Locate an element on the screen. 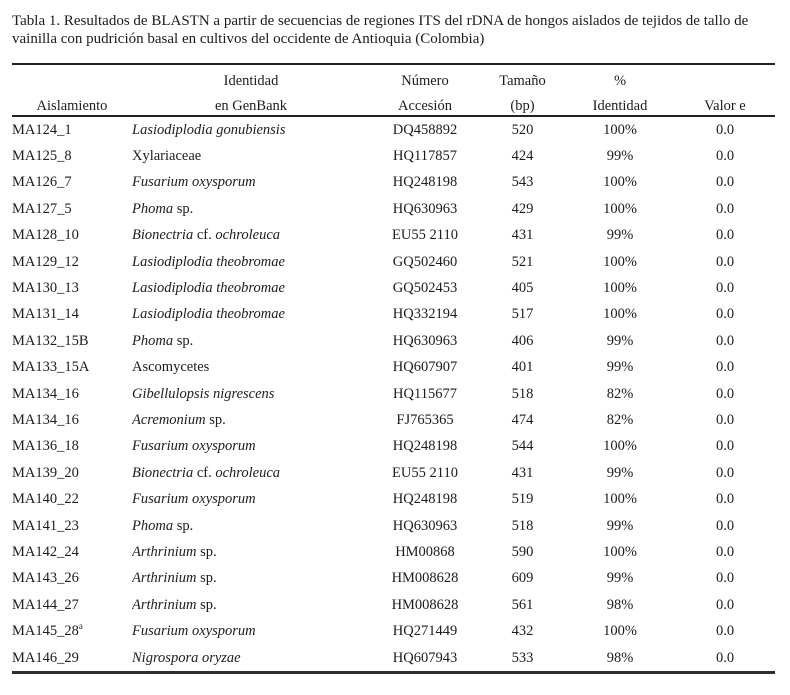 The width and height of the screenshot is (790, 695). taxon-name-italic: Acremonium is located at coordinates (169, 419).